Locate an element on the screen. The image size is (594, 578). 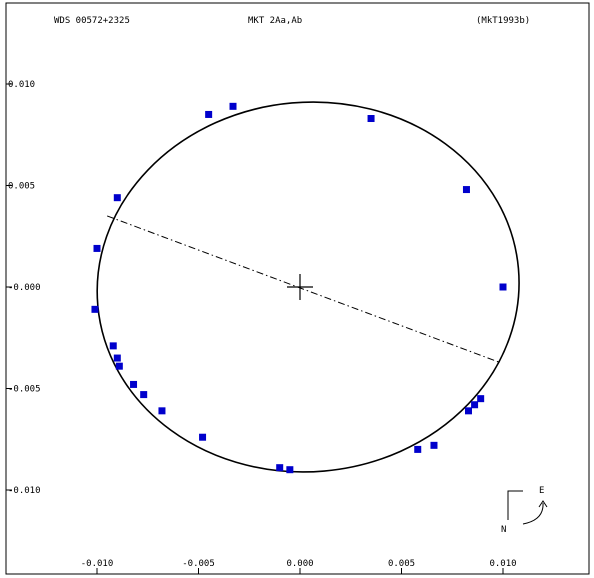
compass-icon: E N is located at coordinates (524, 510).